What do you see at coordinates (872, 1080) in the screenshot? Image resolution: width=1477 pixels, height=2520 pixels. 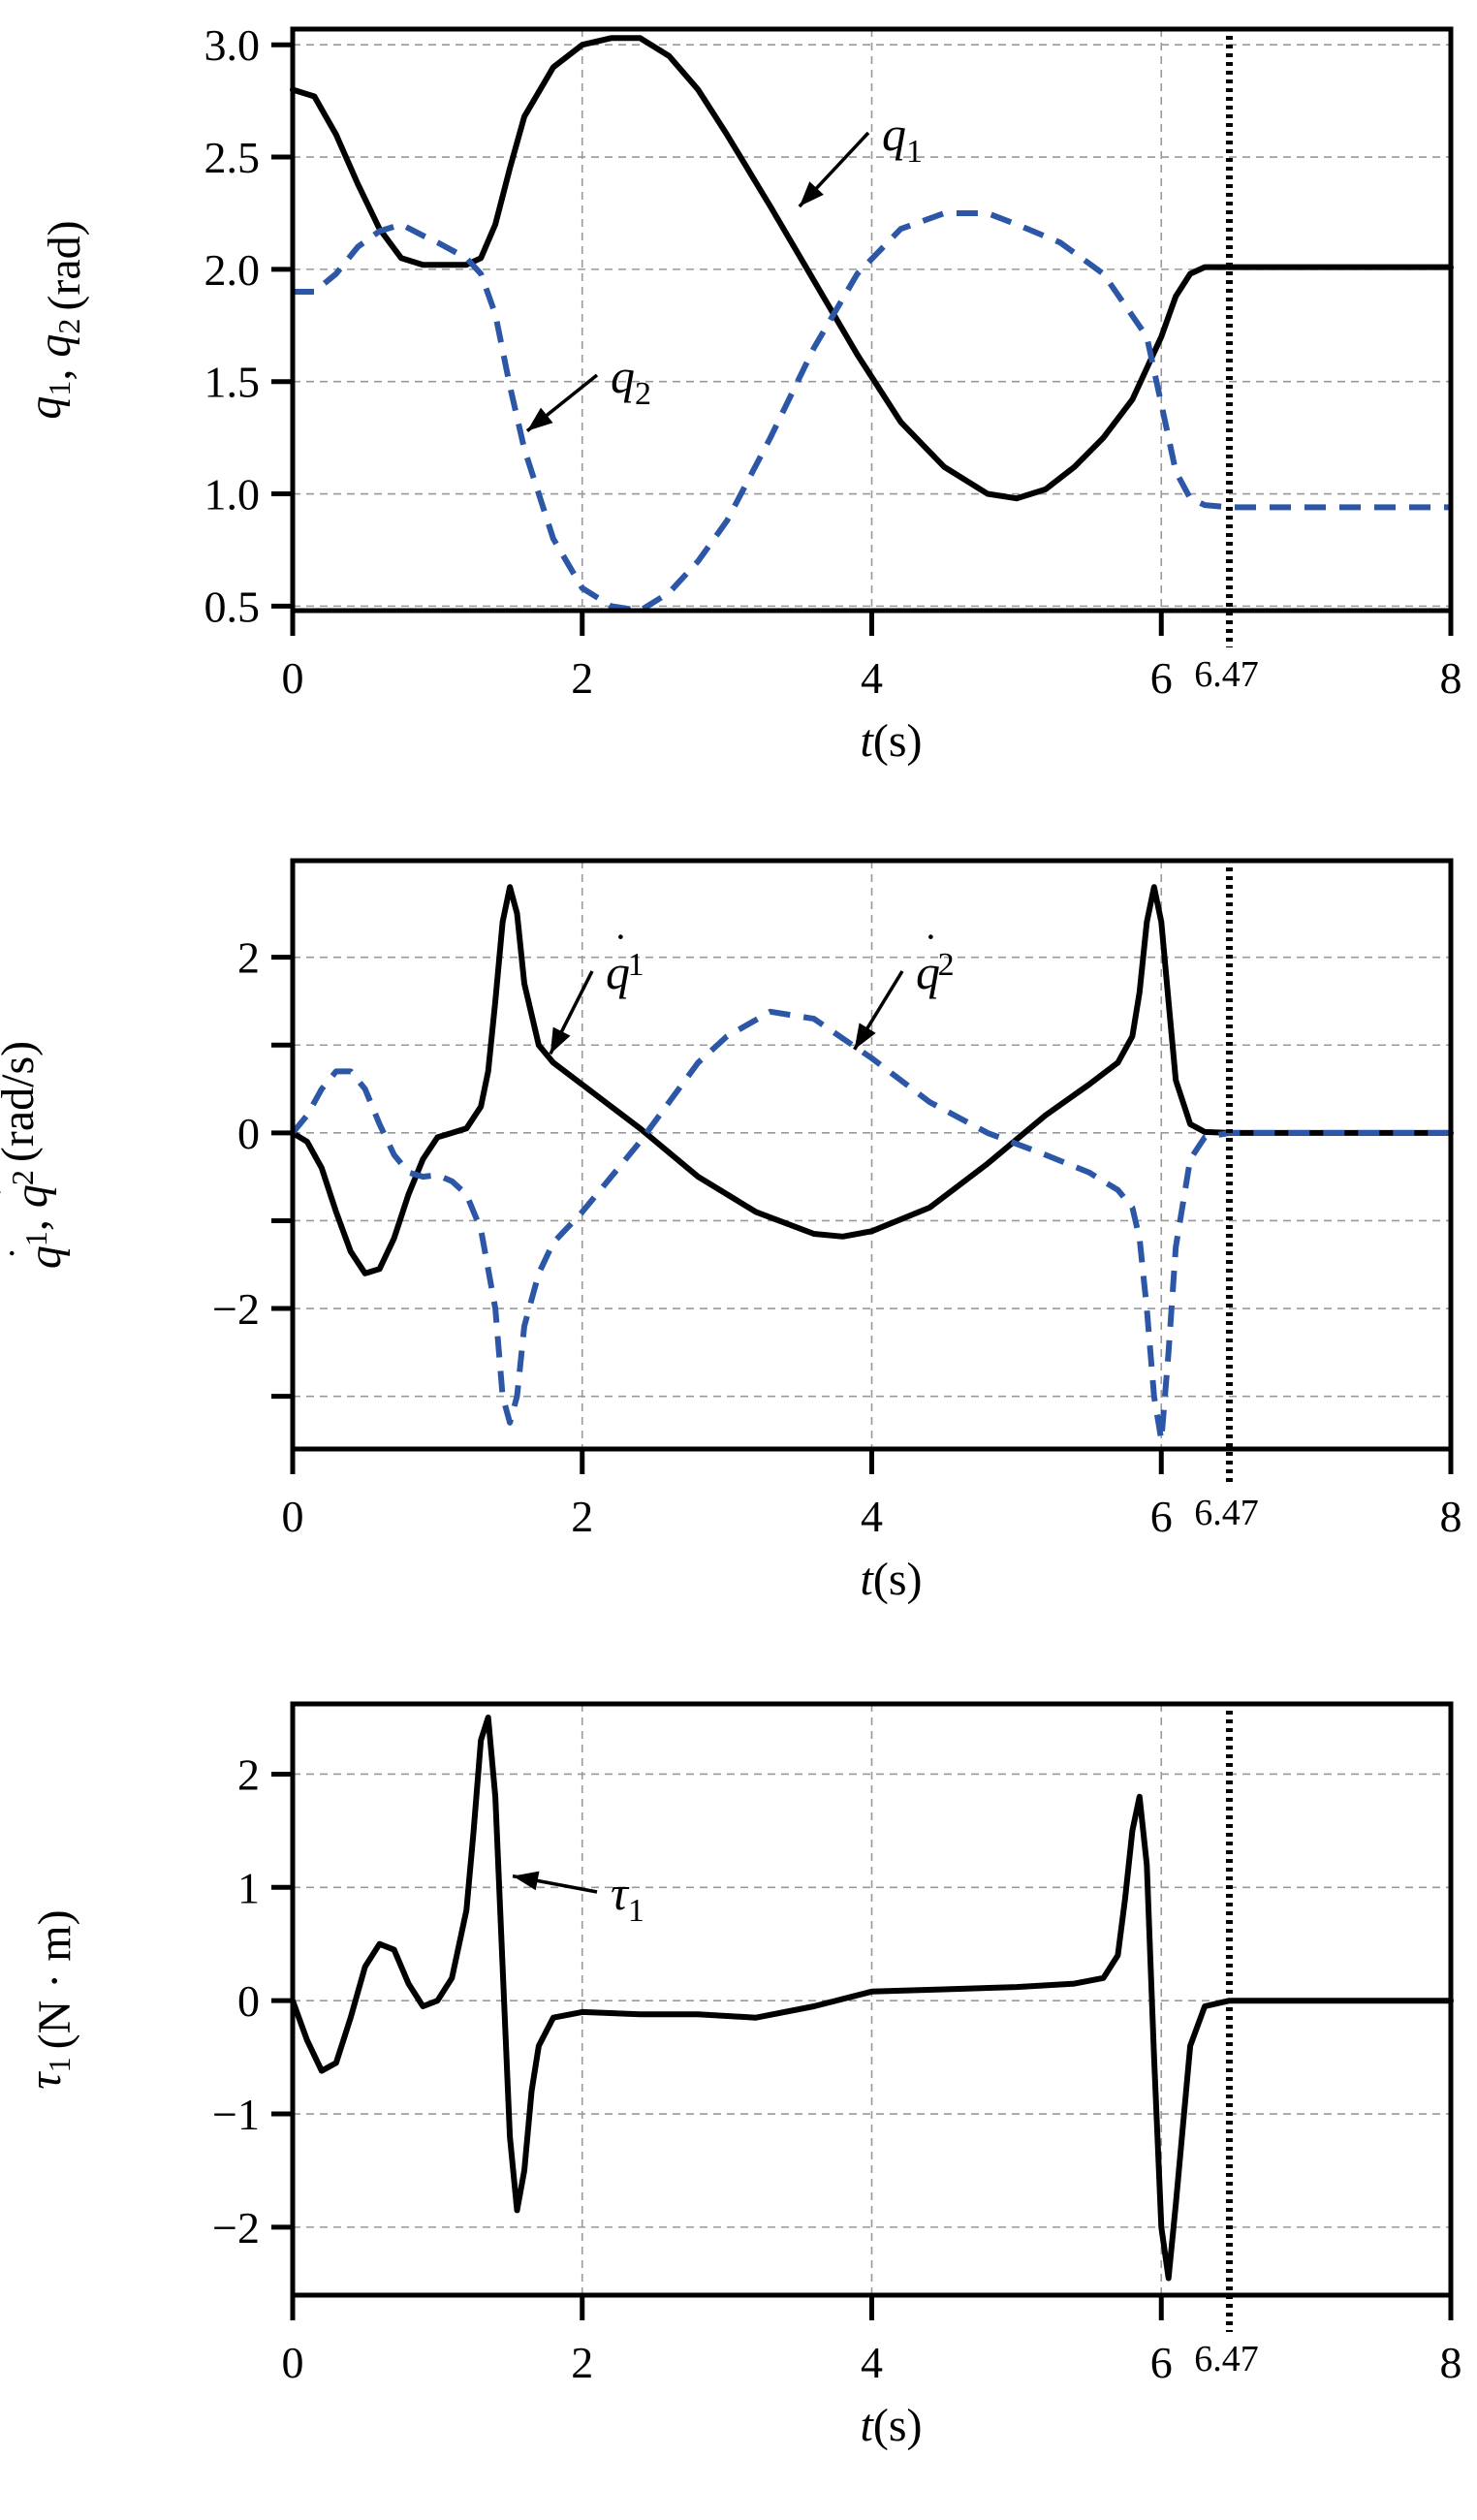 I see `series-qdot1` at bounding box center [872, 1080].